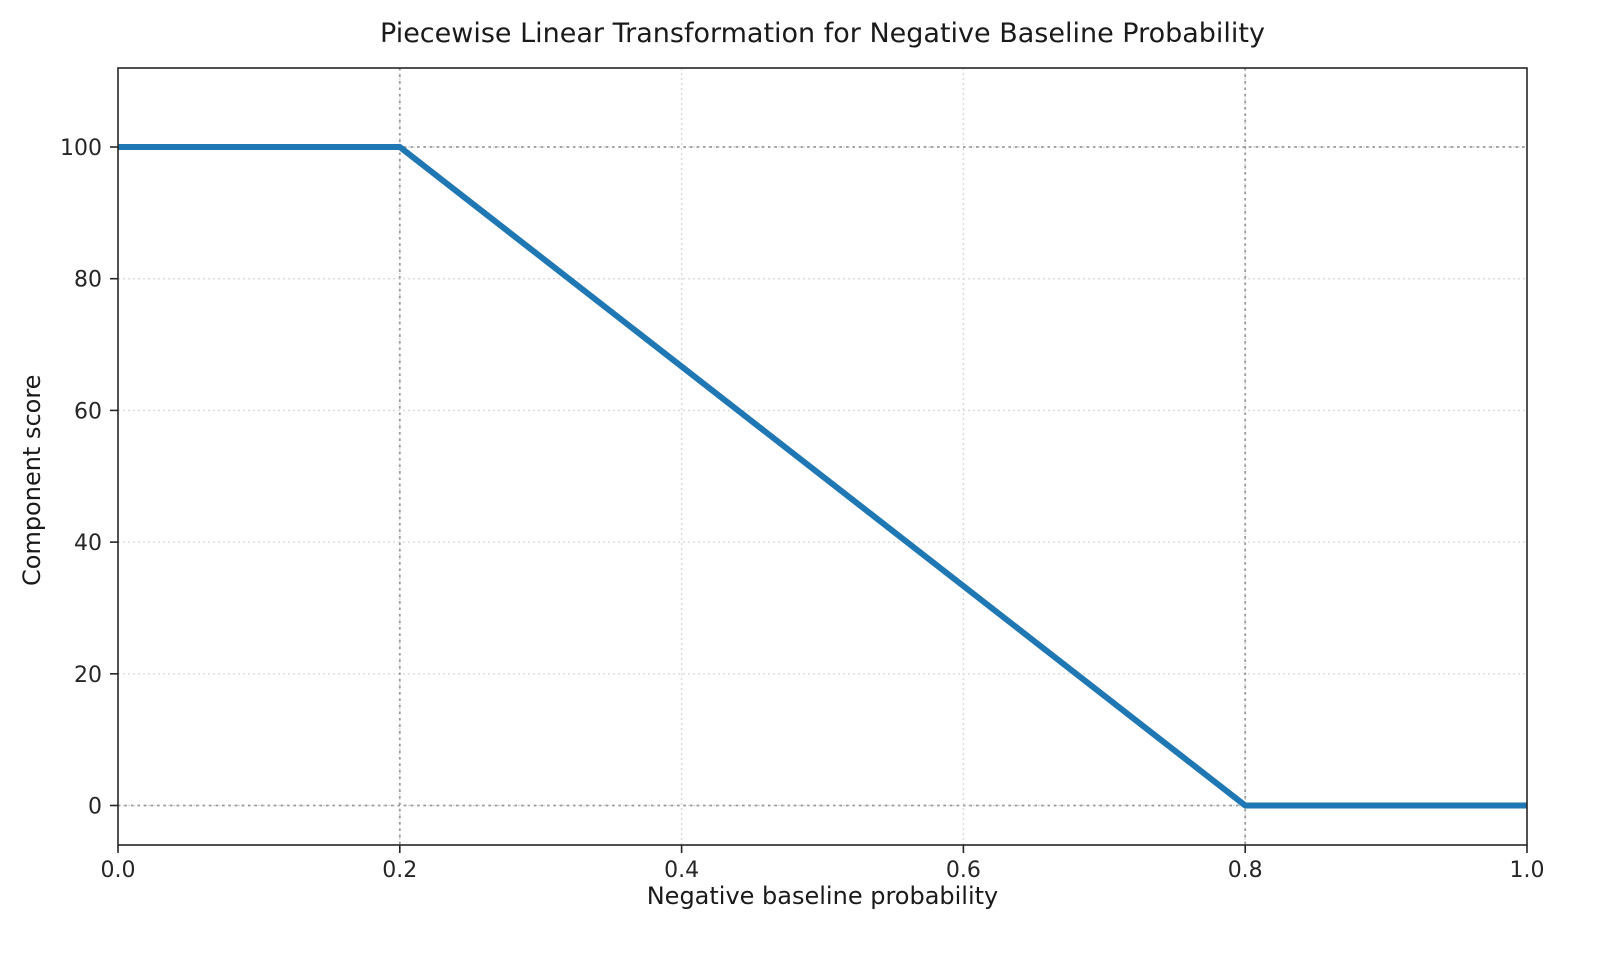 Image resolution: width=1600 pixels, height=960 pixels. I want to click on x-tick-label: 1.0, so click(1527, 870).